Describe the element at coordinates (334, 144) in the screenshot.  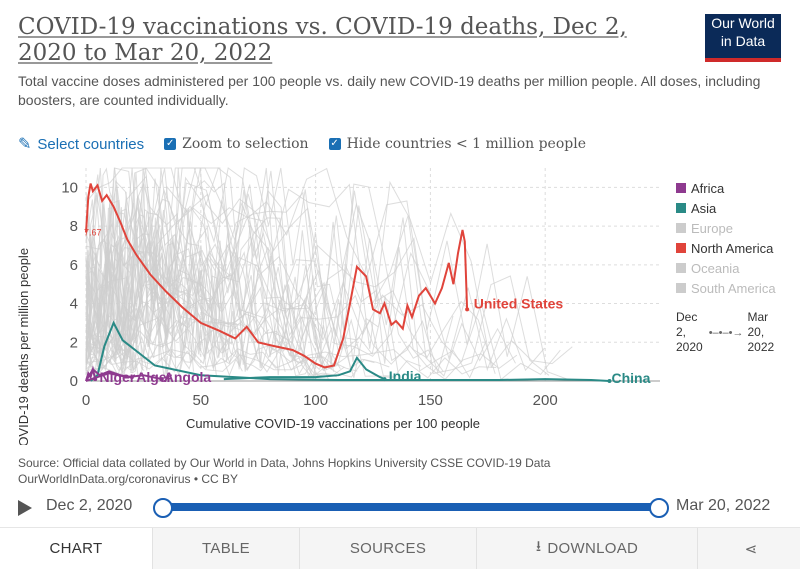
I see `checkbox-checked-icon: ✓` at that location.